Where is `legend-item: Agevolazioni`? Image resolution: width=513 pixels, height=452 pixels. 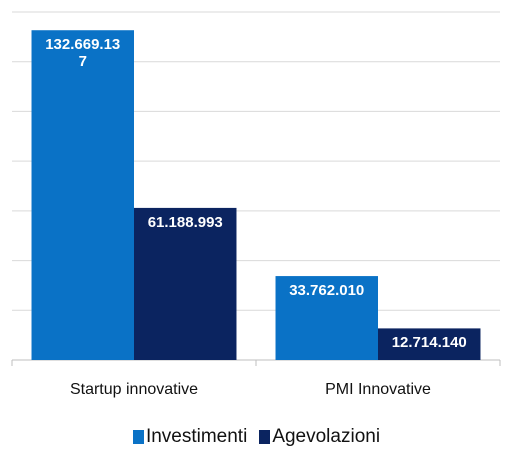
legend-item: Agevolazioni is located at coordinates (319, 437).